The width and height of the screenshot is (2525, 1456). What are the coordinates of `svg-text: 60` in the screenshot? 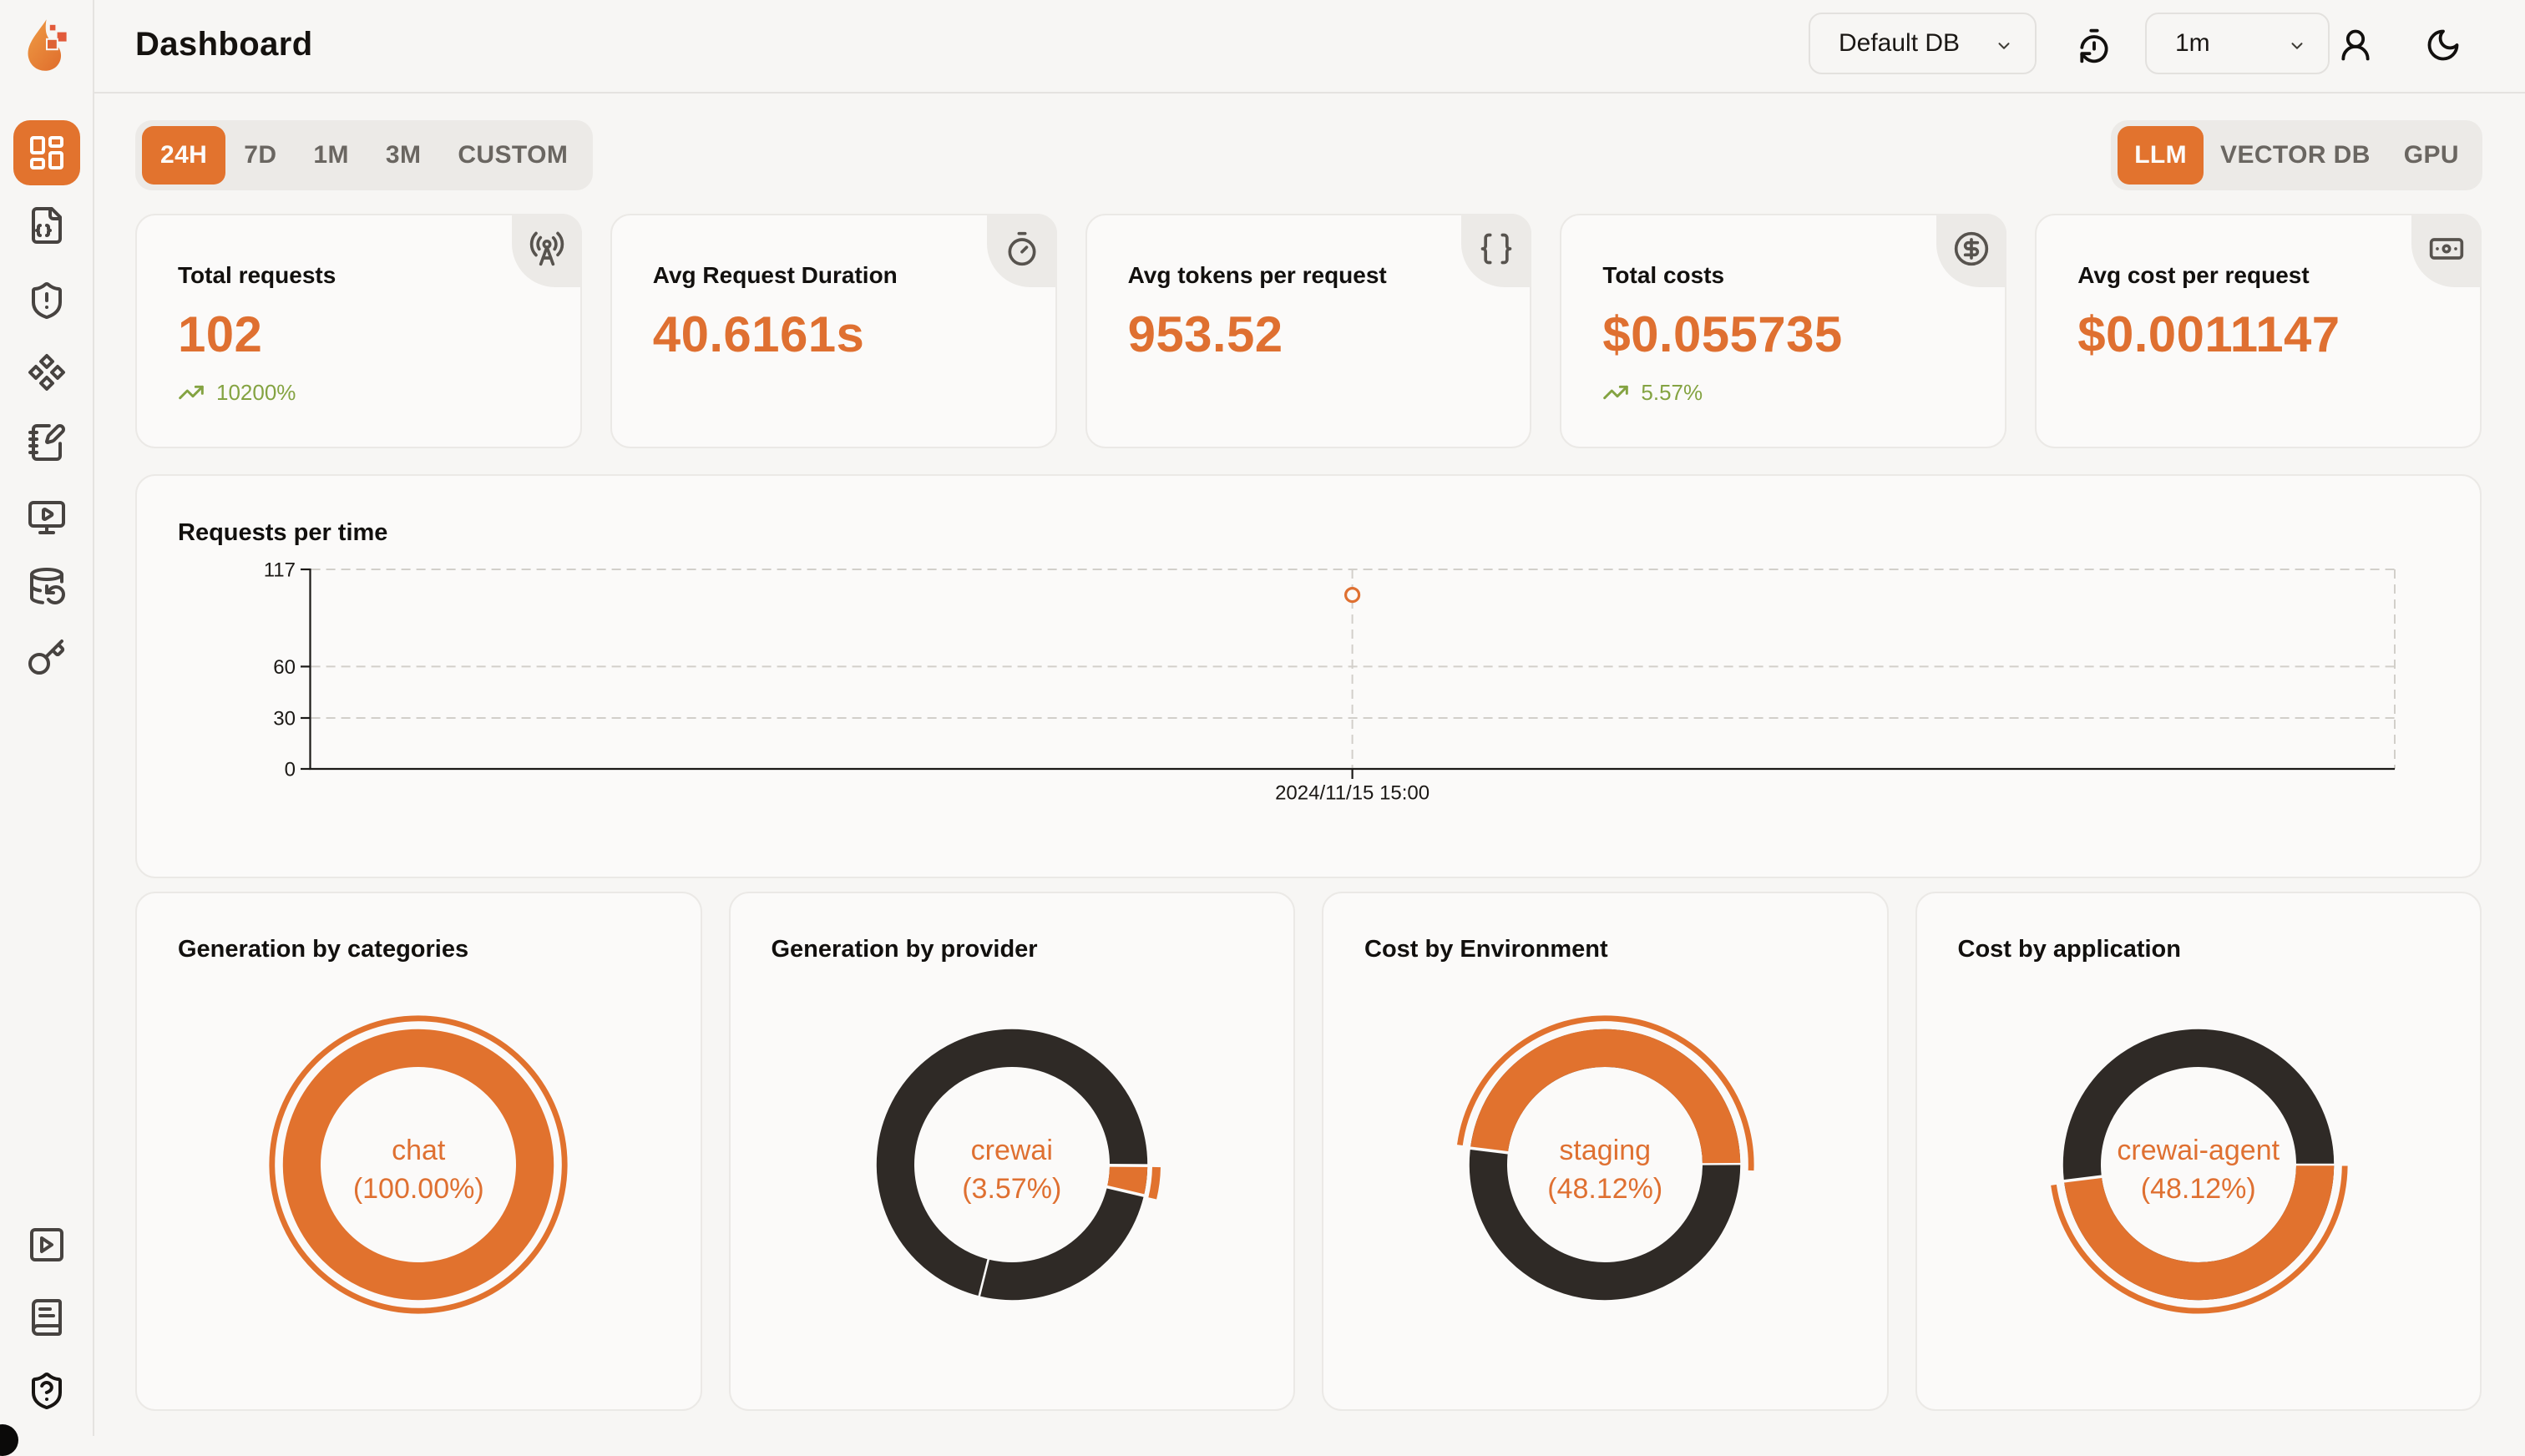 It's located at (284, 667).